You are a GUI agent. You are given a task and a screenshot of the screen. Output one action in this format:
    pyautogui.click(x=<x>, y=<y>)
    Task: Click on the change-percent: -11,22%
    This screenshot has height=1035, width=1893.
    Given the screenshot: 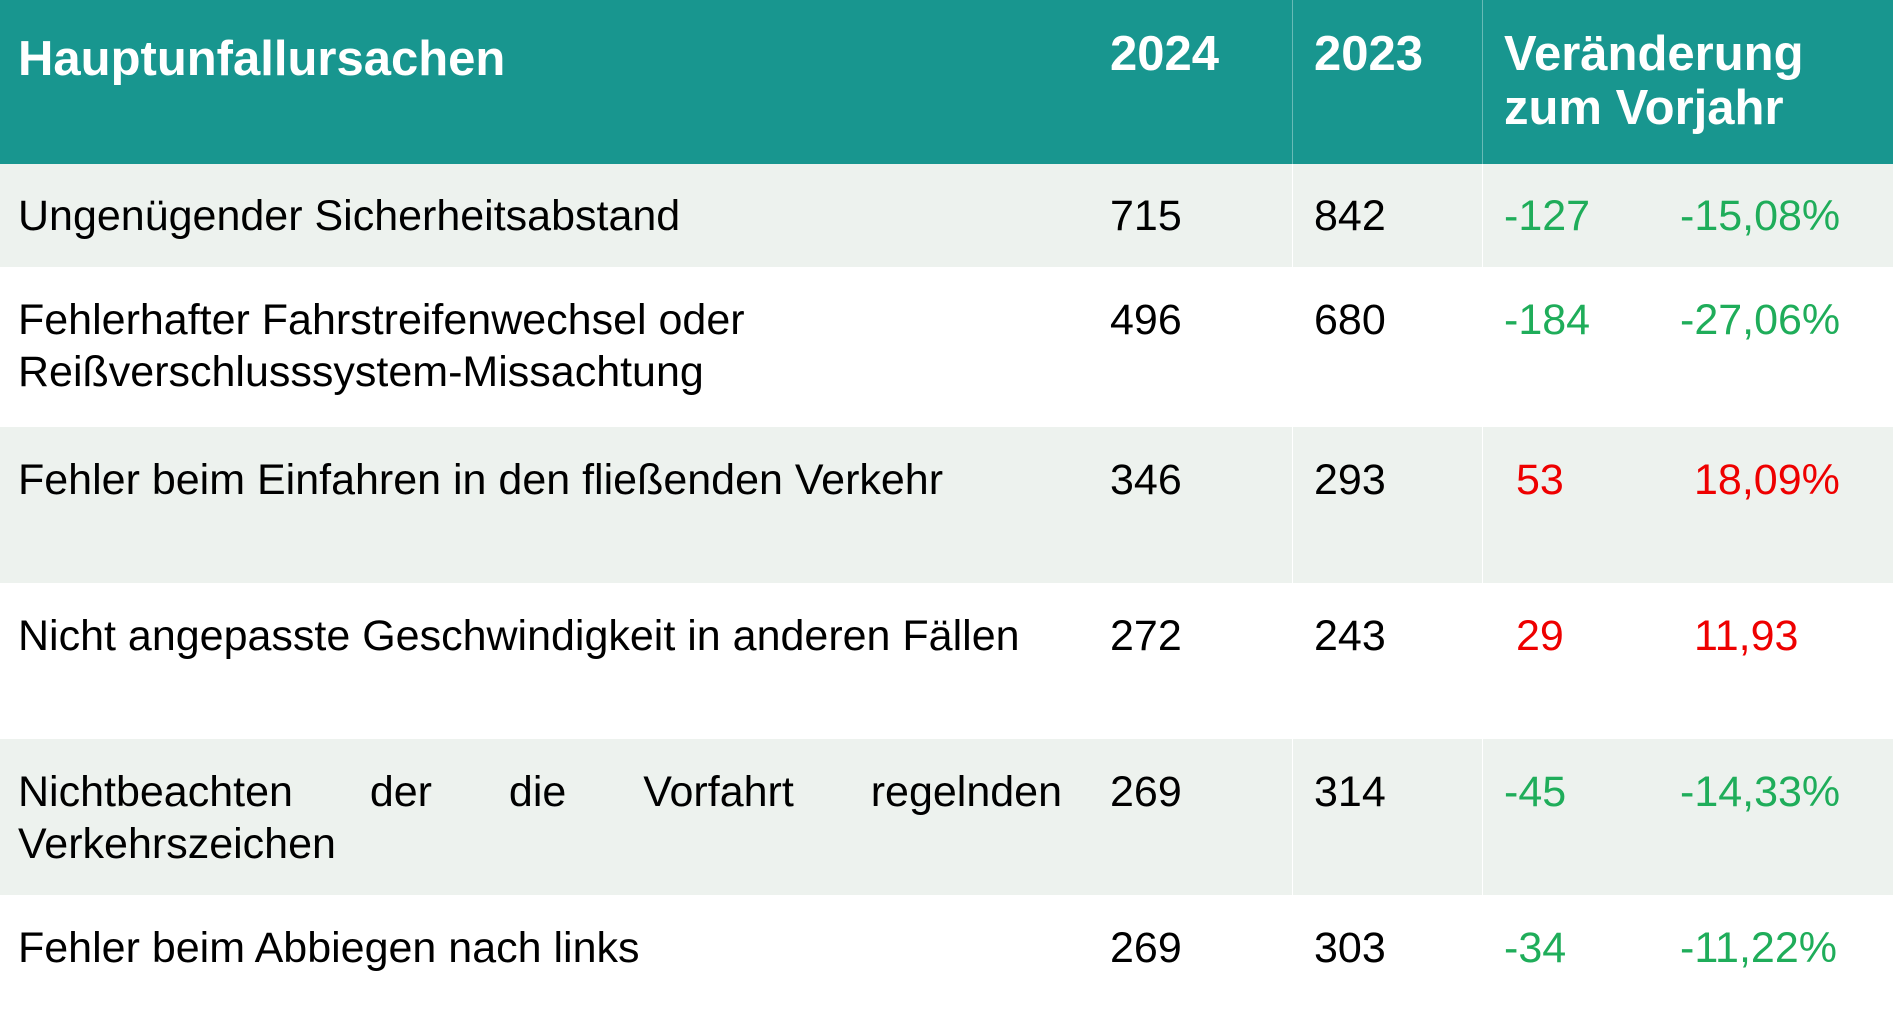 What is the action you would take?
    pyautogui.click(x=1758, y=948)
    